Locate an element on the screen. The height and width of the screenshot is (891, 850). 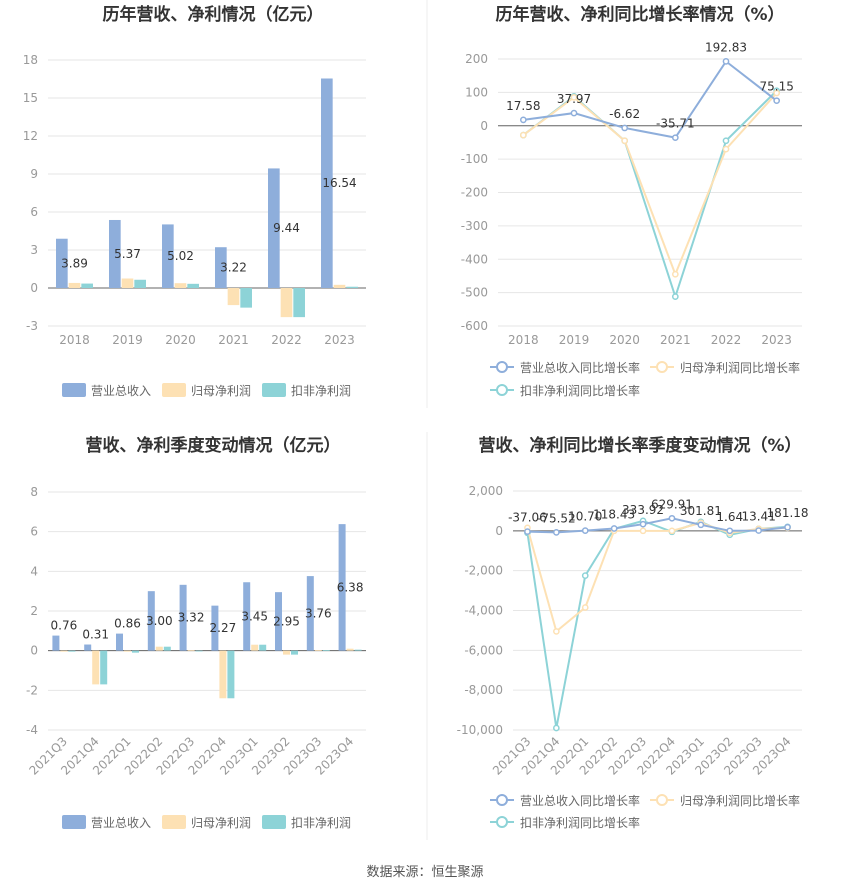
data-label: 5.02 is located at coordinates (180, 256).